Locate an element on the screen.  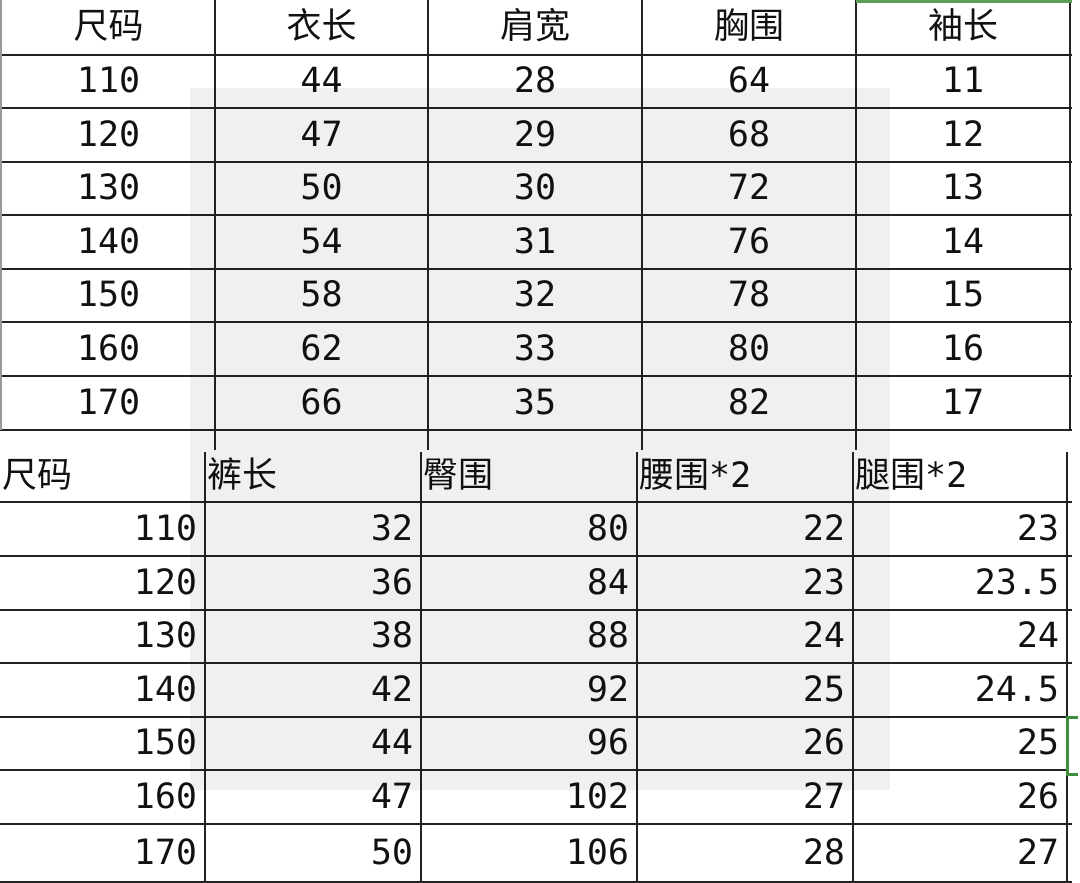
table-cell: 36 is located at coordinates (391, 582).